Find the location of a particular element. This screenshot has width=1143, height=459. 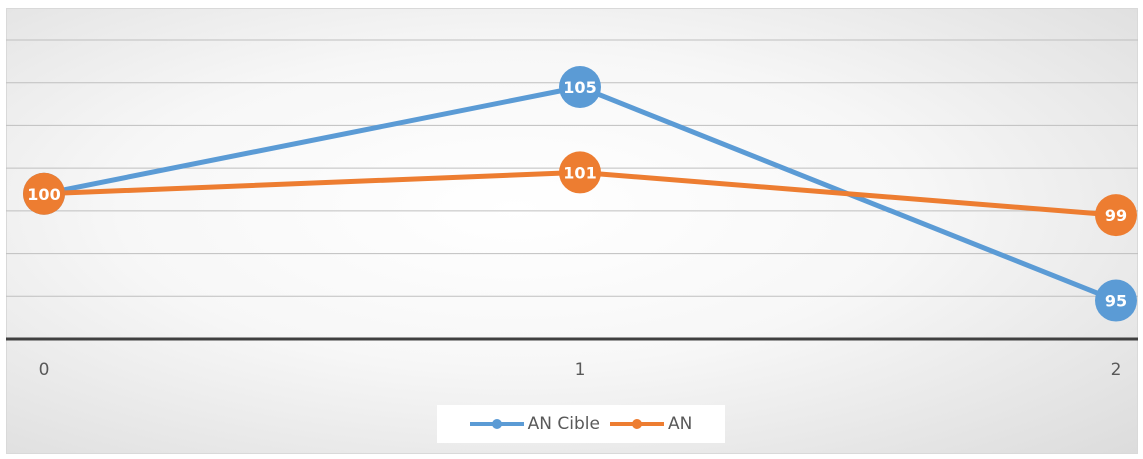

data-label-1-1: 101 is located at coordinates (579, 172).